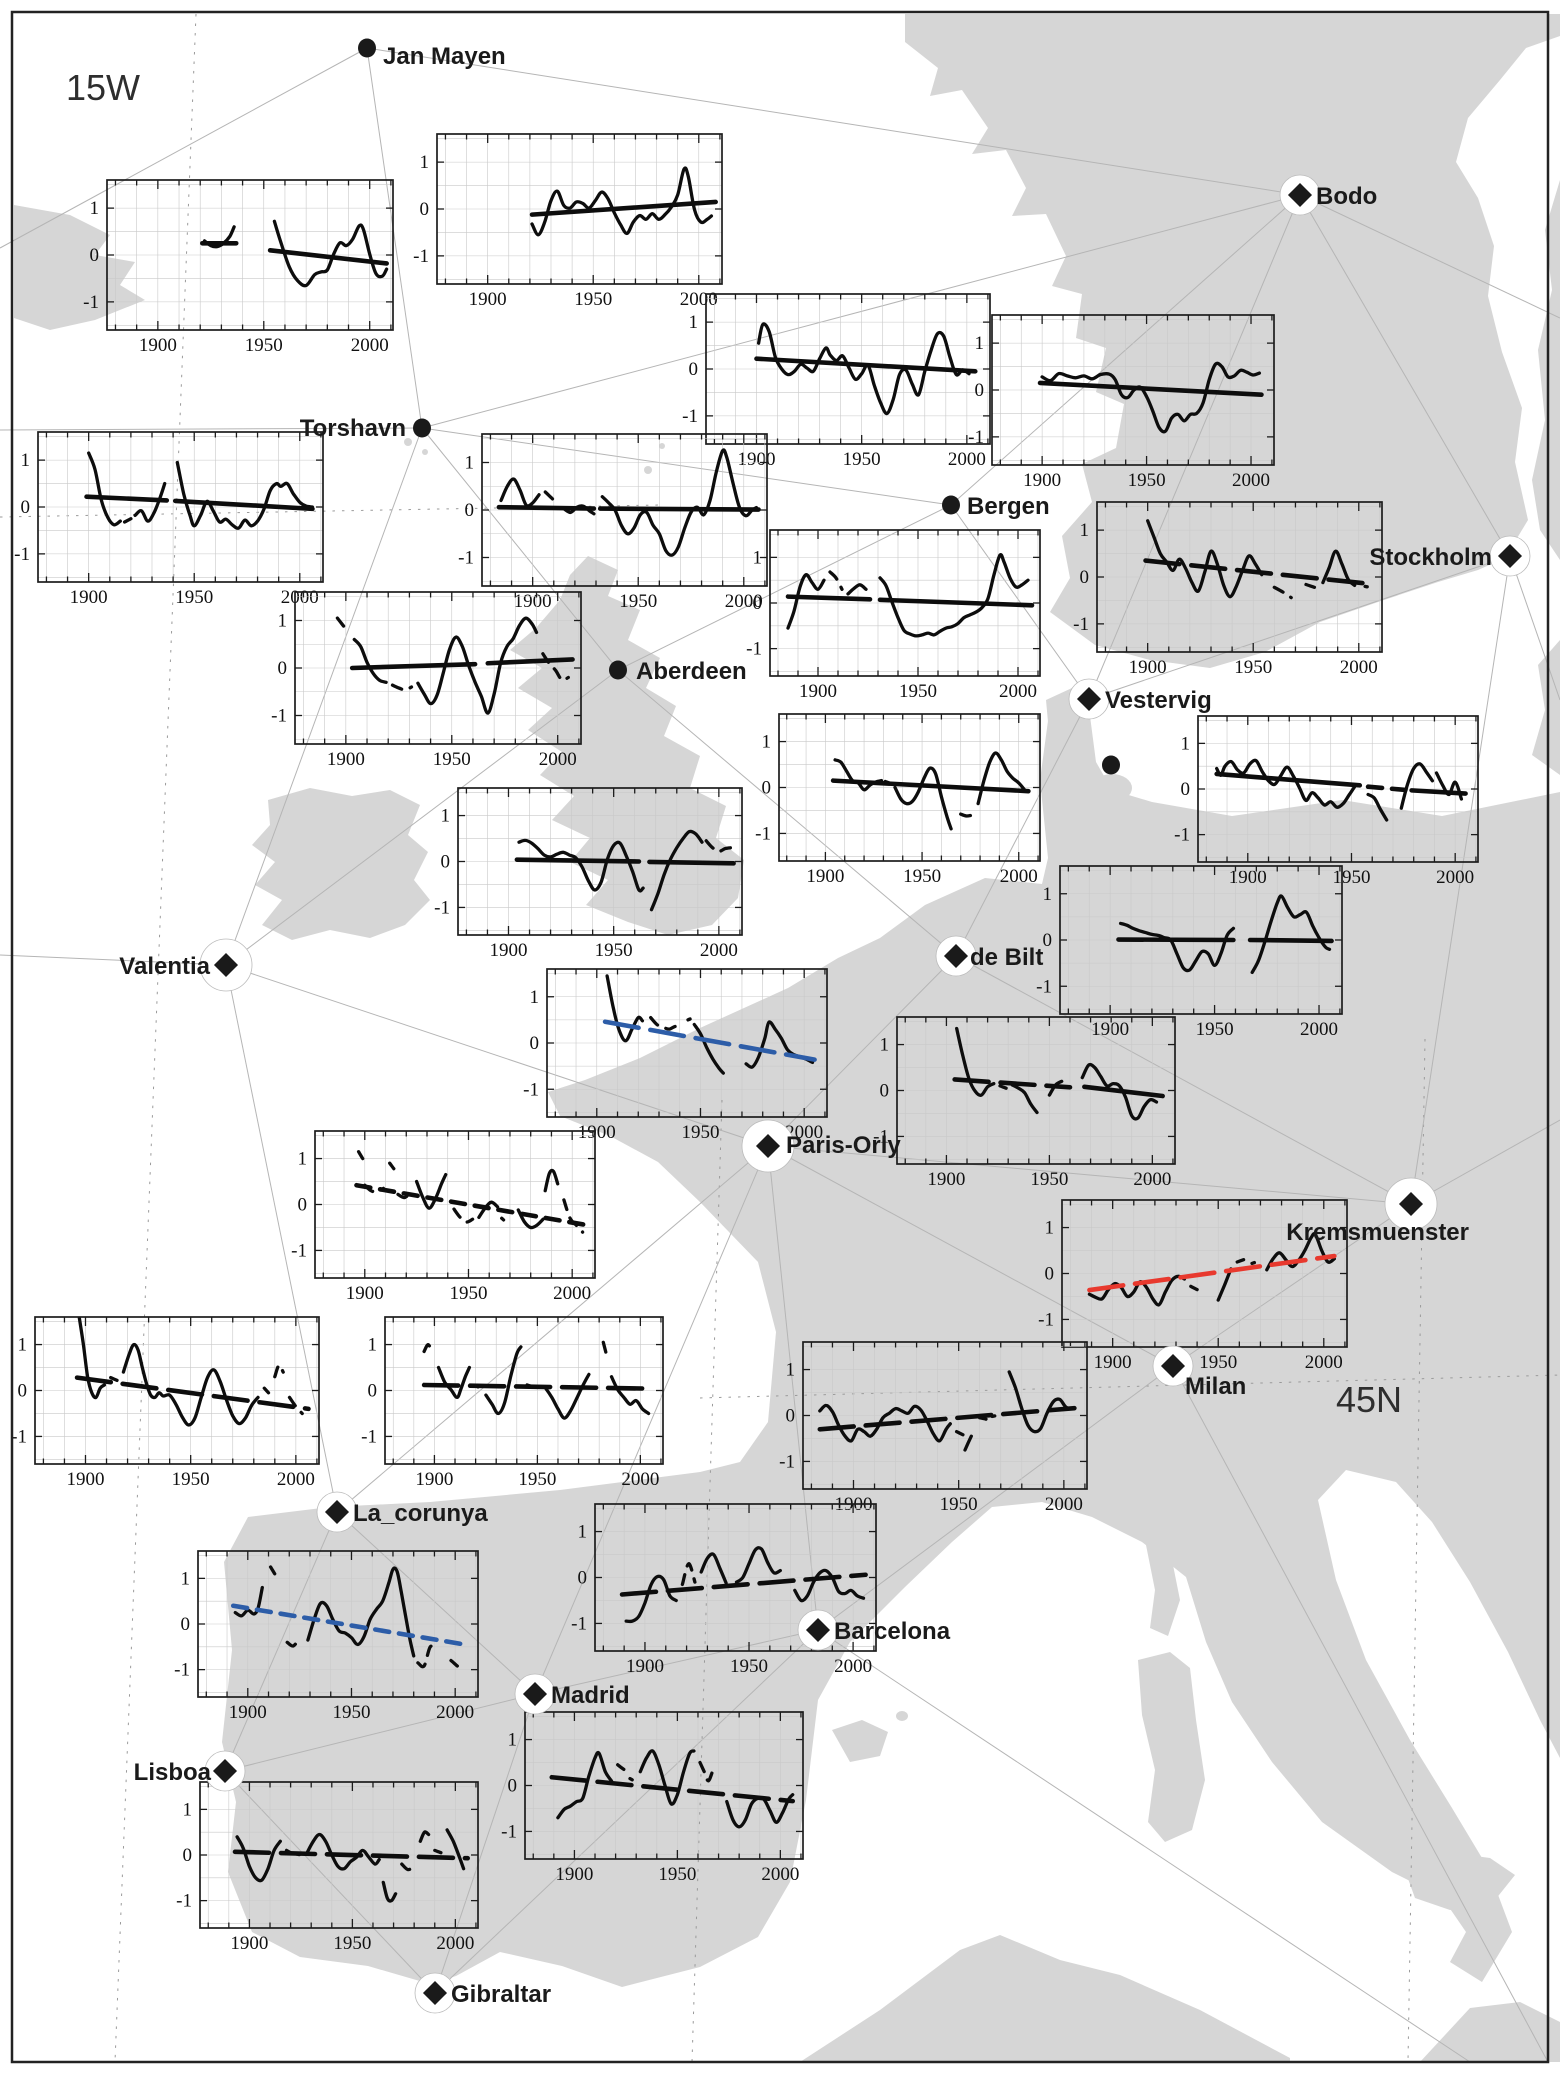 The height and width of the screenshot is (2078, 1560). Describe the element at coordinates (967, 459) in the screenshot. I see `inset-norwegian-sea-x-tick-2000: 2000` at that location.